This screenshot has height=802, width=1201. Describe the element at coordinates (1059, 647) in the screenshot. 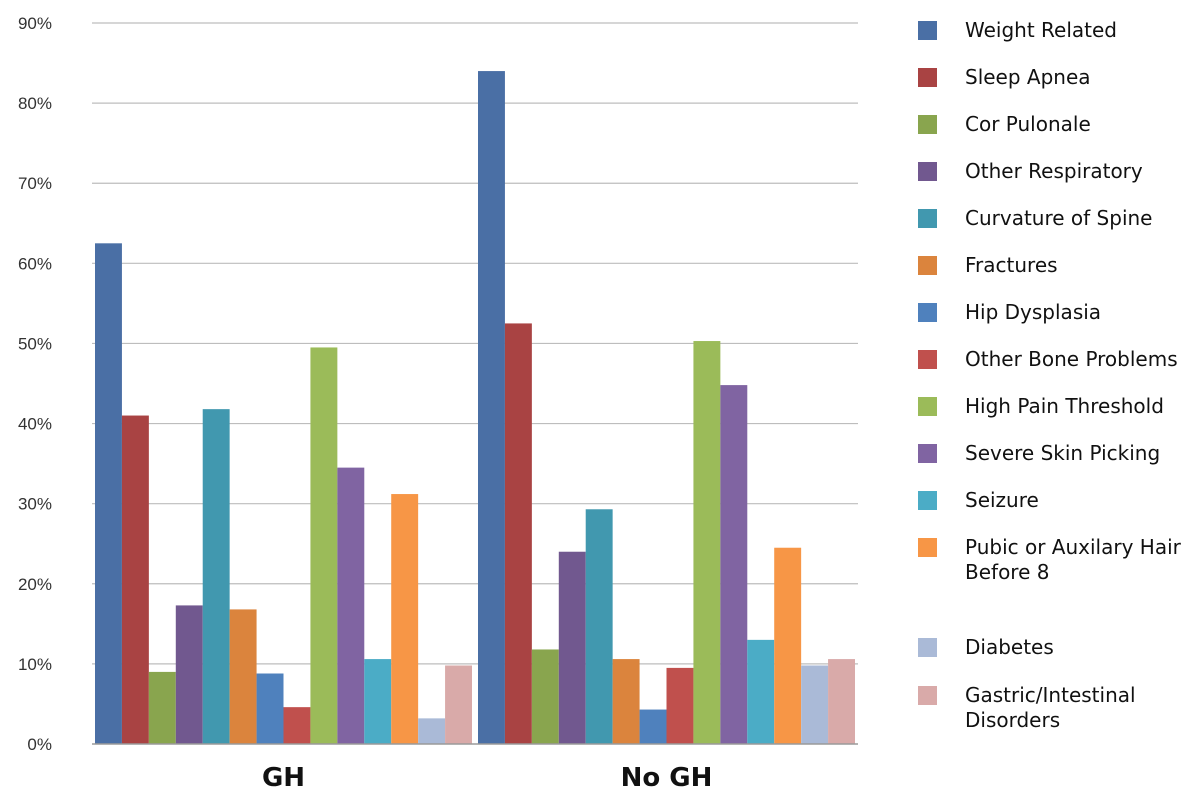

I see `legend-item: Diabetes` at that location.